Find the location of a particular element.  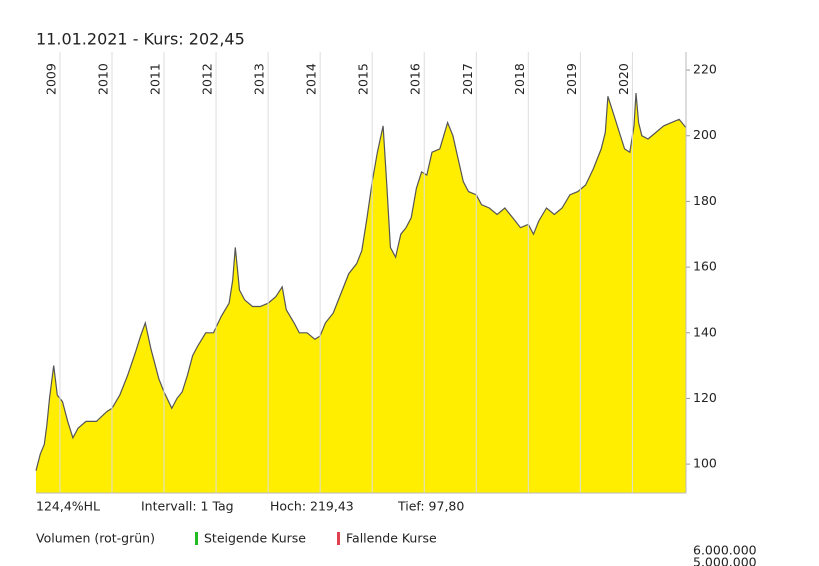

volume-title: Volumen (rot-grün) is located at coordinates (95, 538).